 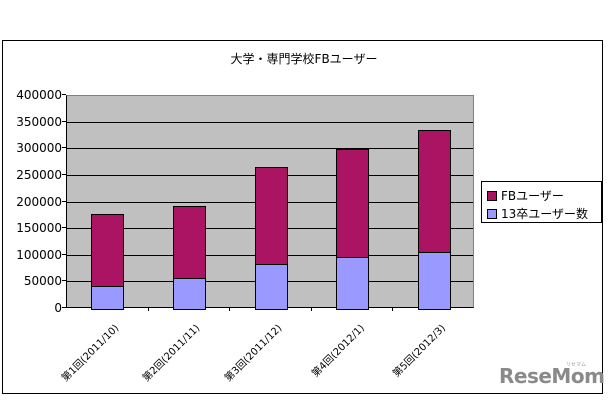 I want to click on y-tick-label: 300000, so click(x=39, y=148).